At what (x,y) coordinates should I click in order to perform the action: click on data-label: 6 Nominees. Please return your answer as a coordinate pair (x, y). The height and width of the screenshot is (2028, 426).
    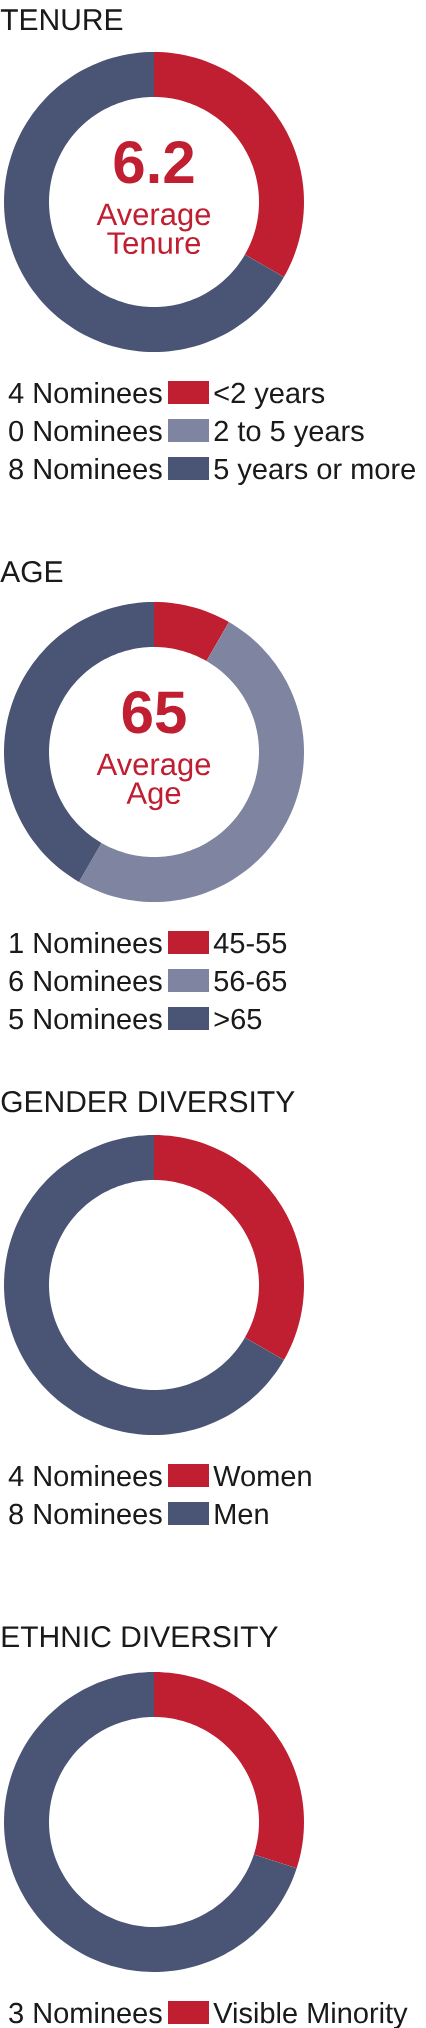
    Looking at the image, I should click on (85, 981).